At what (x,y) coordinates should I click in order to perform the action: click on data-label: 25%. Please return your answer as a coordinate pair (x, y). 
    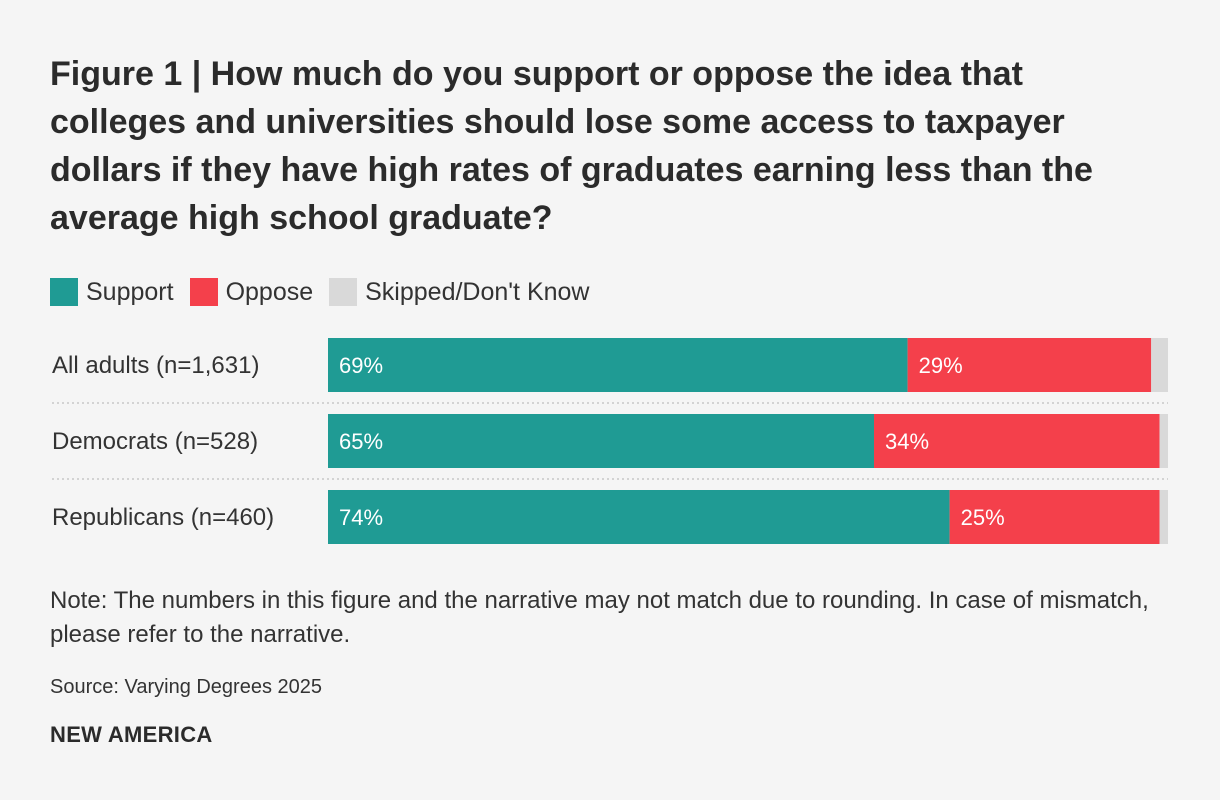
    Looking at the image, I should click on (983, 517).